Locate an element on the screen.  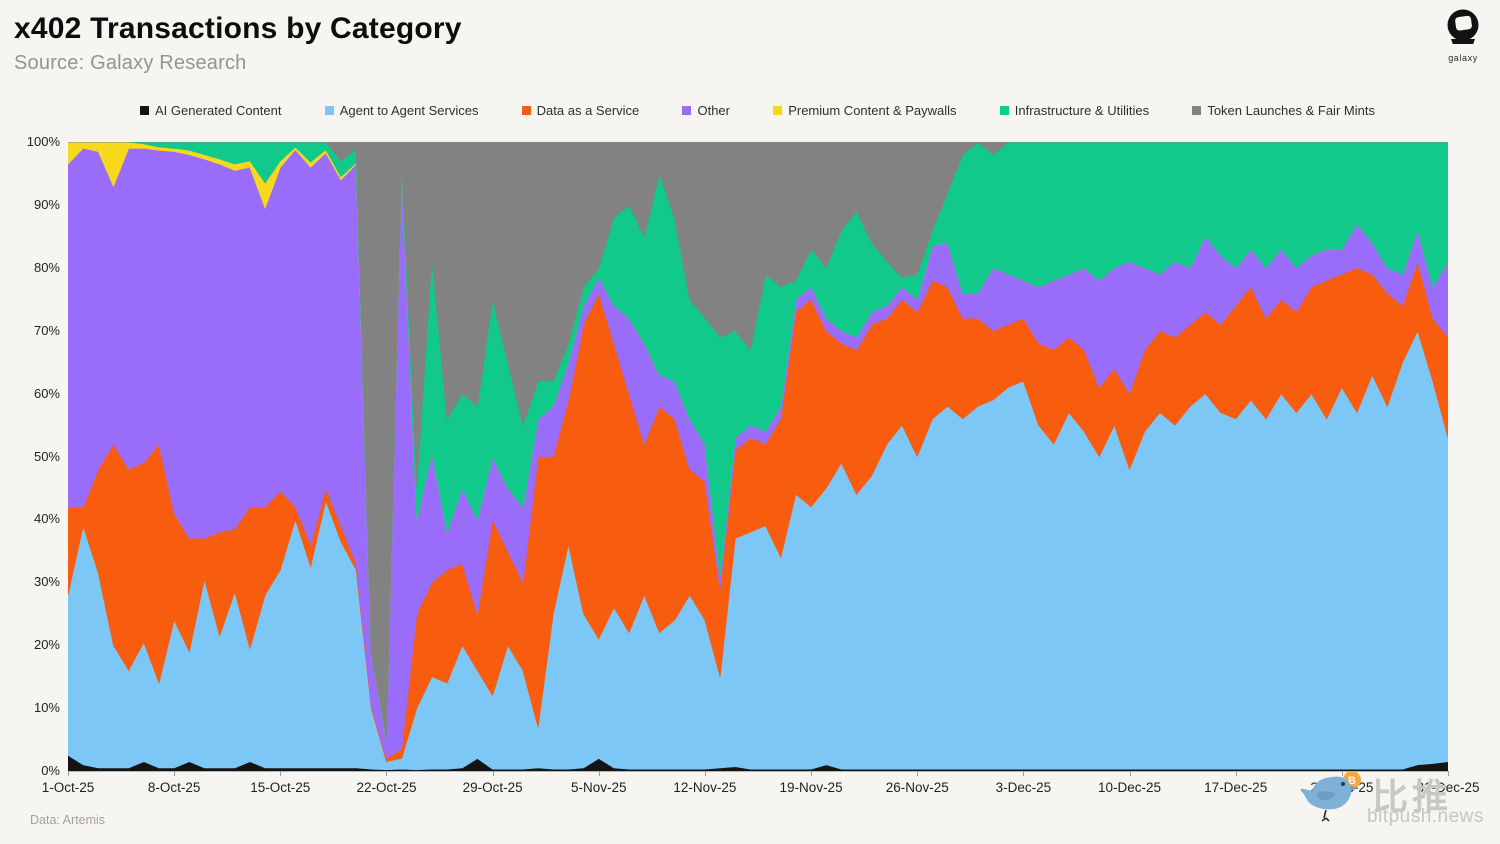
legend-item-1: Agent to Agent Services is located at coordinates (401, 110).